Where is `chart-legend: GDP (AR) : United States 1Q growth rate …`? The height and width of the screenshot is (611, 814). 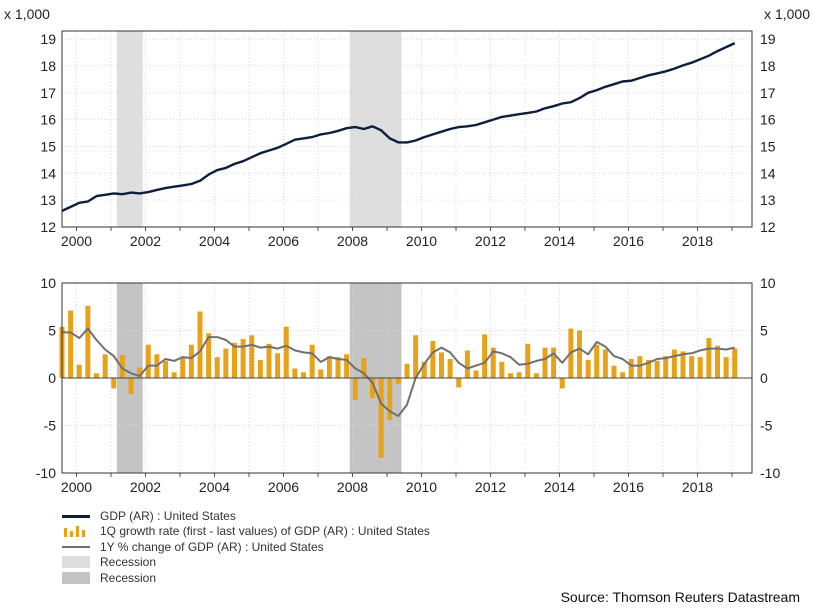
chart-legend: GDP (AR) : United States 1Q growth rate … is located at coordinates (246, 547).